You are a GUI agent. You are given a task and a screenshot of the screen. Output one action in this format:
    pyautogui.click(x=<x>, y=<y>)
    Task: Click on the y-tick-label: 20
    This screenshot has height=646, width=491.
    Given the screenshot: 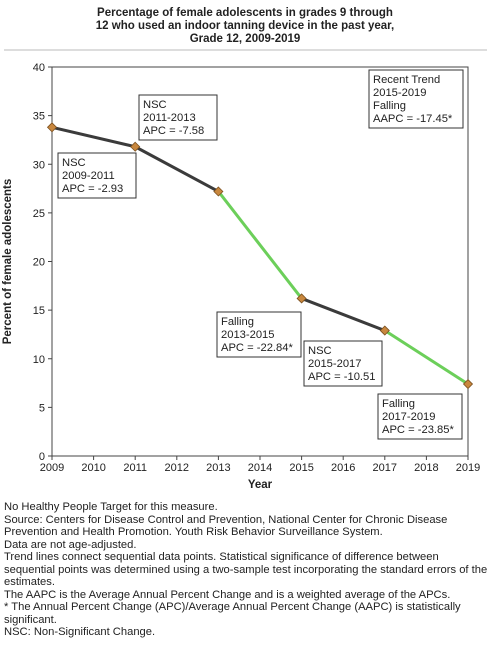 What is the action you would take?
    pyautogui.click(x=39, y=263)
    